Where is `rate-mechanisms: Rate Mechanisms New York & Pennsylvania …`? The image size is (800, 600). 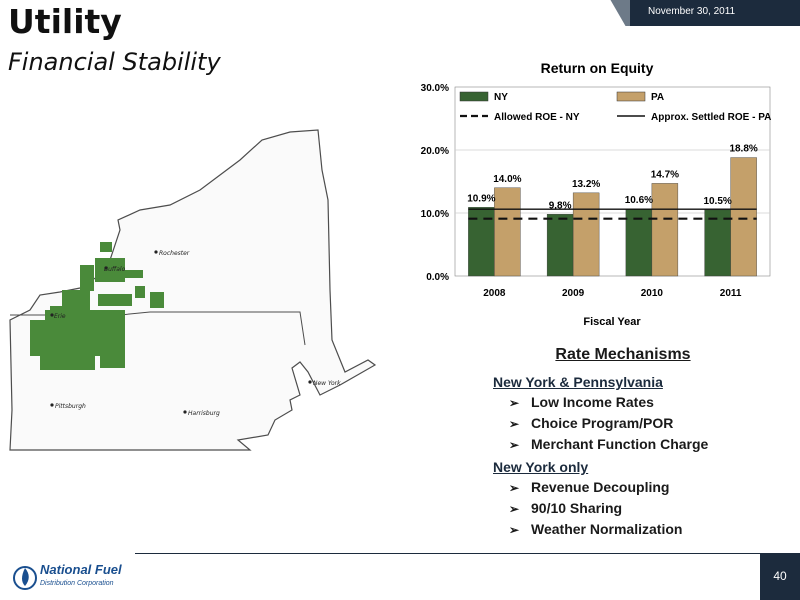 rate-mechanisms: Rate Mechanisms New York & Pennsylvania … is located at coordinates (643, 445).